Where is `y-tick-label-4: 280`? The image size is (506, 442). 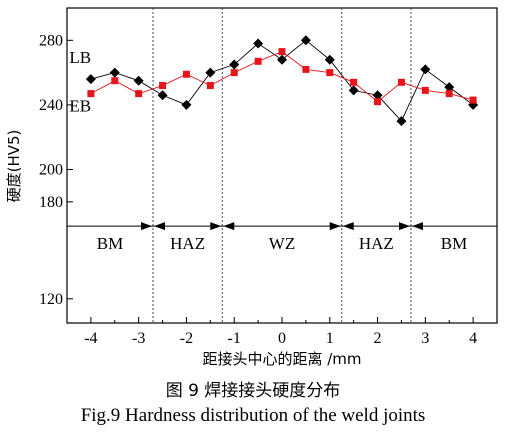
y-tick-label-4: 280 is located at coordinates (51, 40).